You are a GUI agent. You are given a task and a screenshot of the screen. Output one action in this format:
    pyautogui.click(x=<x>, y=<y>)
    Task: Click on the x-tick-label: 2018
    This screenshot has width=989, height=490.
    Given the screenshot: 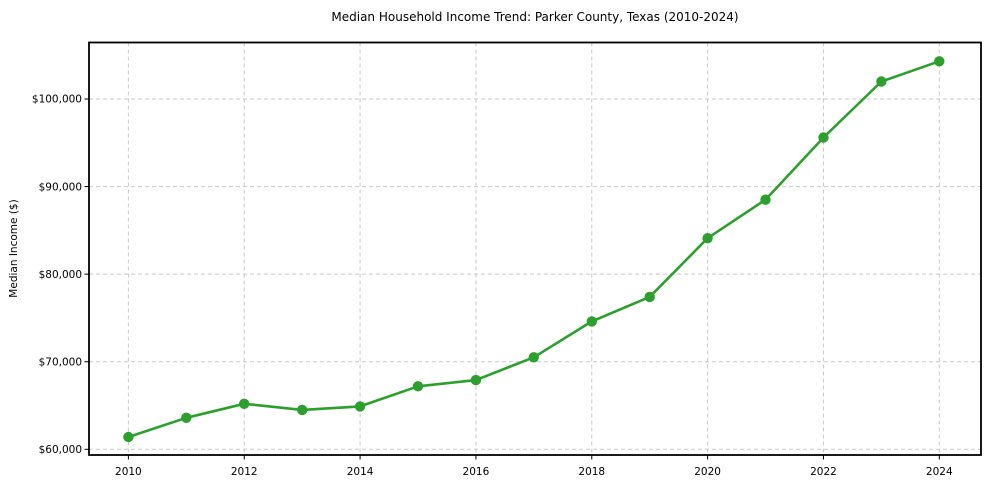 What is the action you would take?
    pyautogui.click(x=591, y=472)
    